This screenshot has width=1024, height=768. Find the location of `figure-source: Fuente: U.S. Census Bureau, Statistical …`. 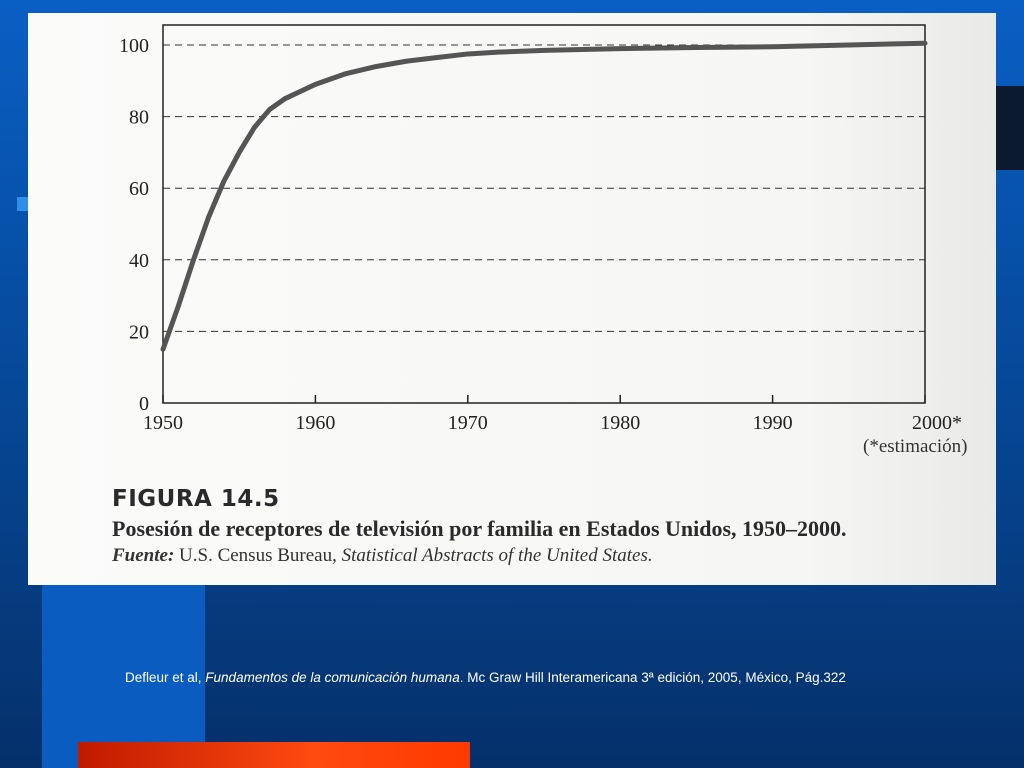

figure-source: Fuente: U.S. Census Bureau, Statistical … is located at coordinates (552, 556).